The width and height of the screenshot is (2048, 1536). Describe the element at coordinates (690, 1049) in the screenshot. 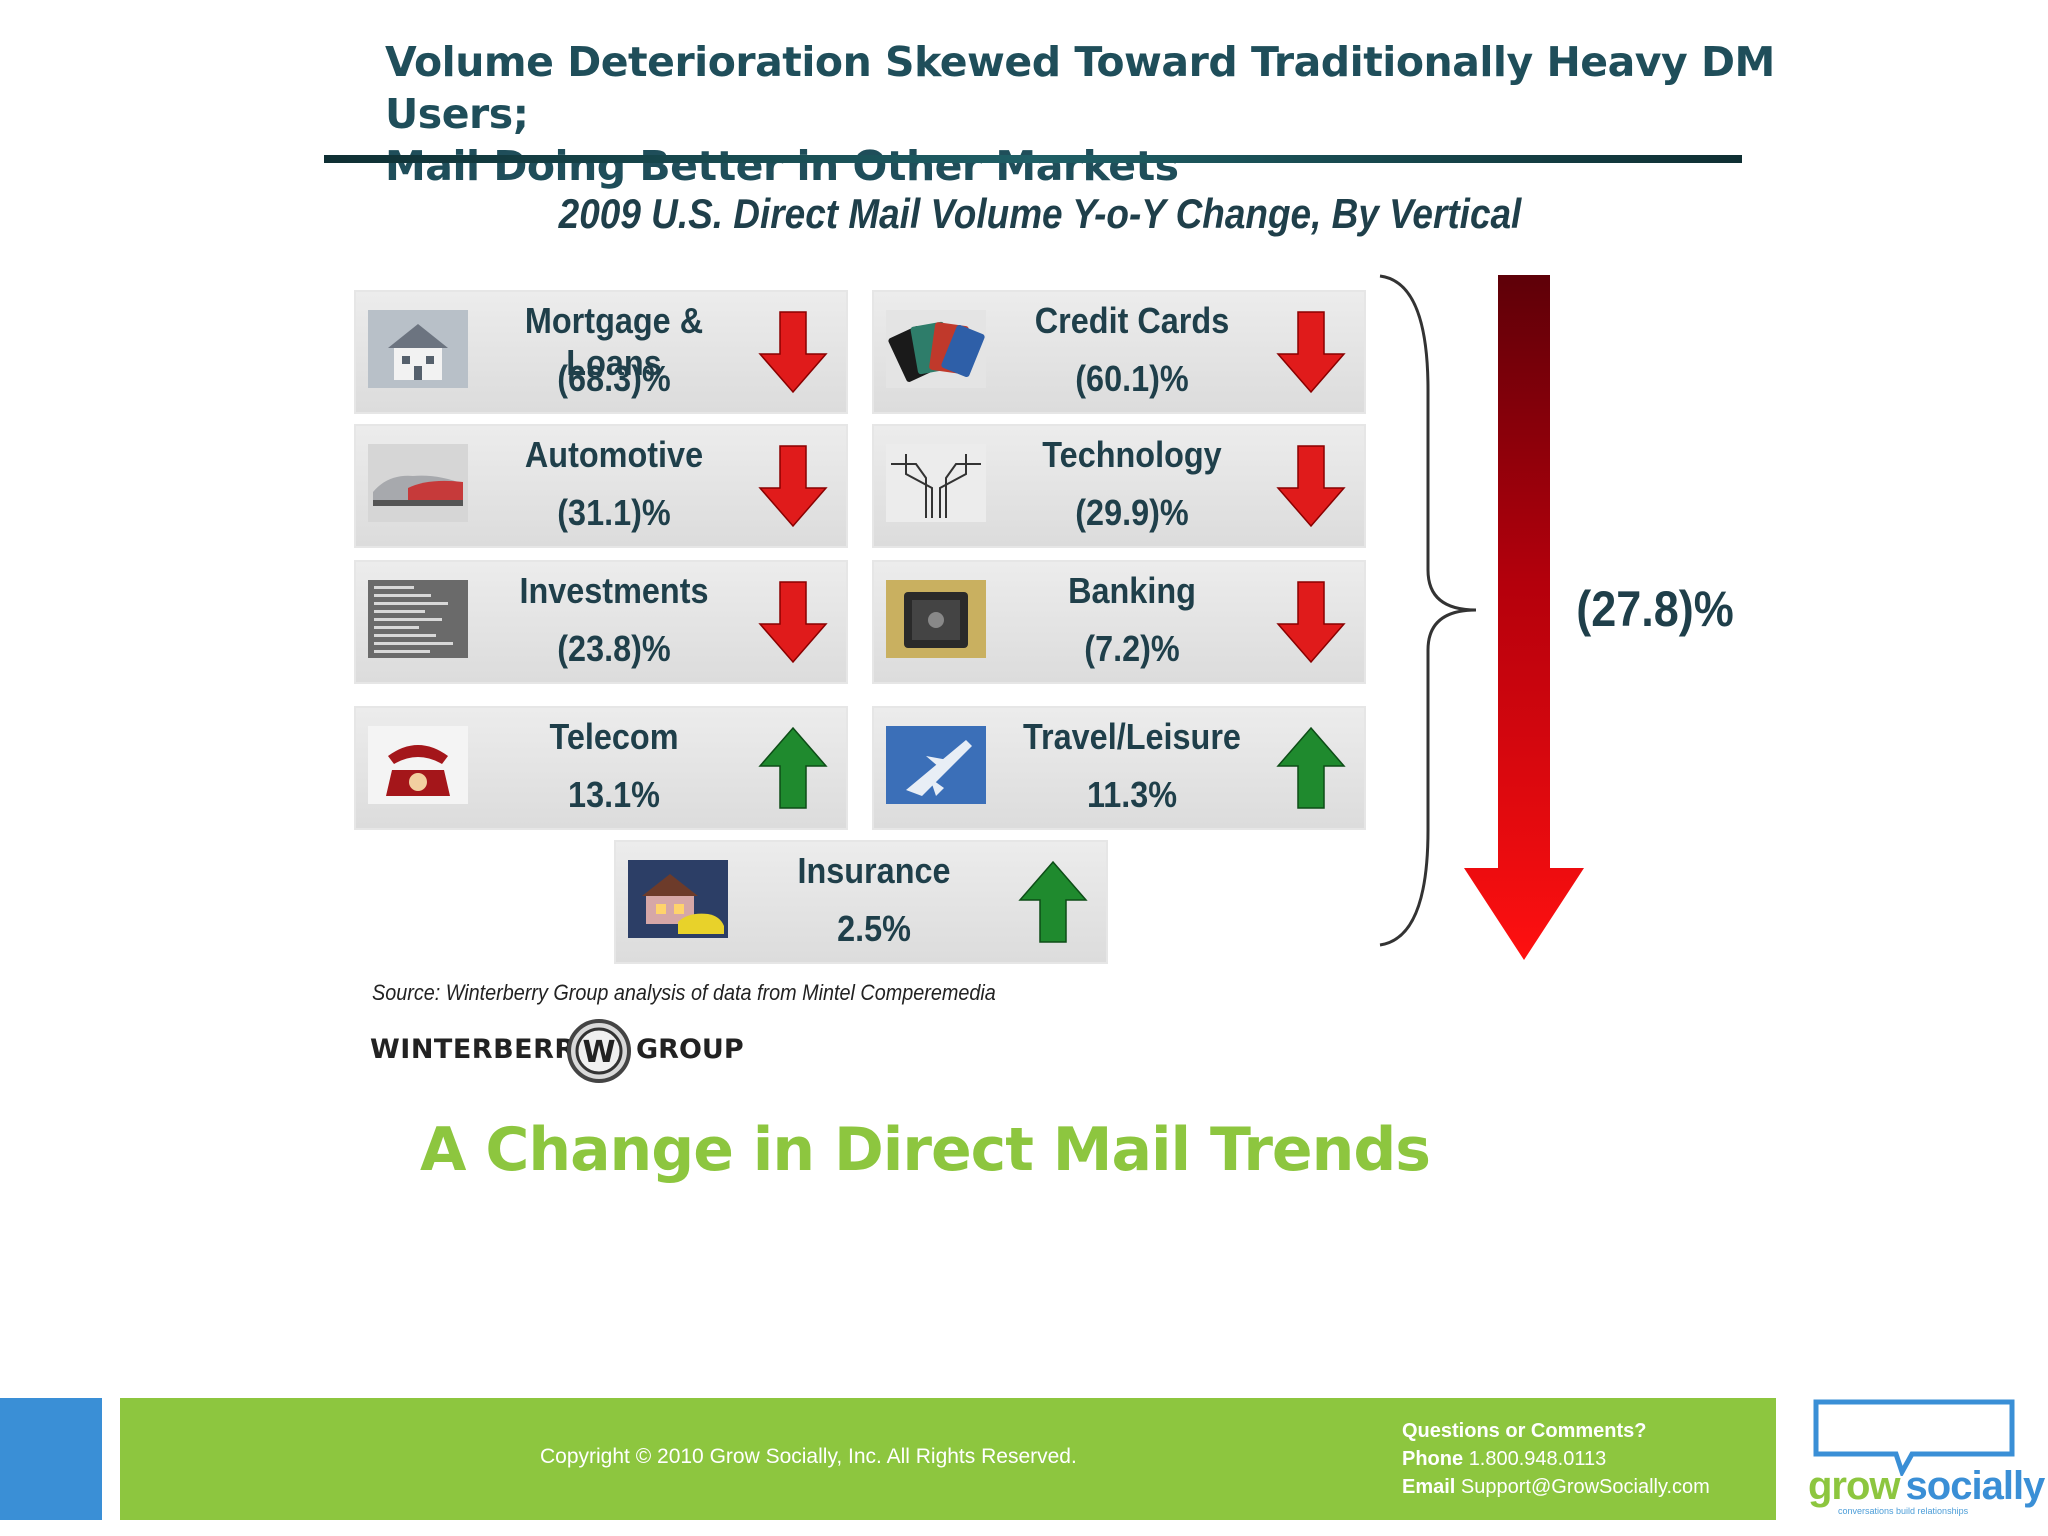

I see `winterberry-logo-text-right: GROUP` at that location.